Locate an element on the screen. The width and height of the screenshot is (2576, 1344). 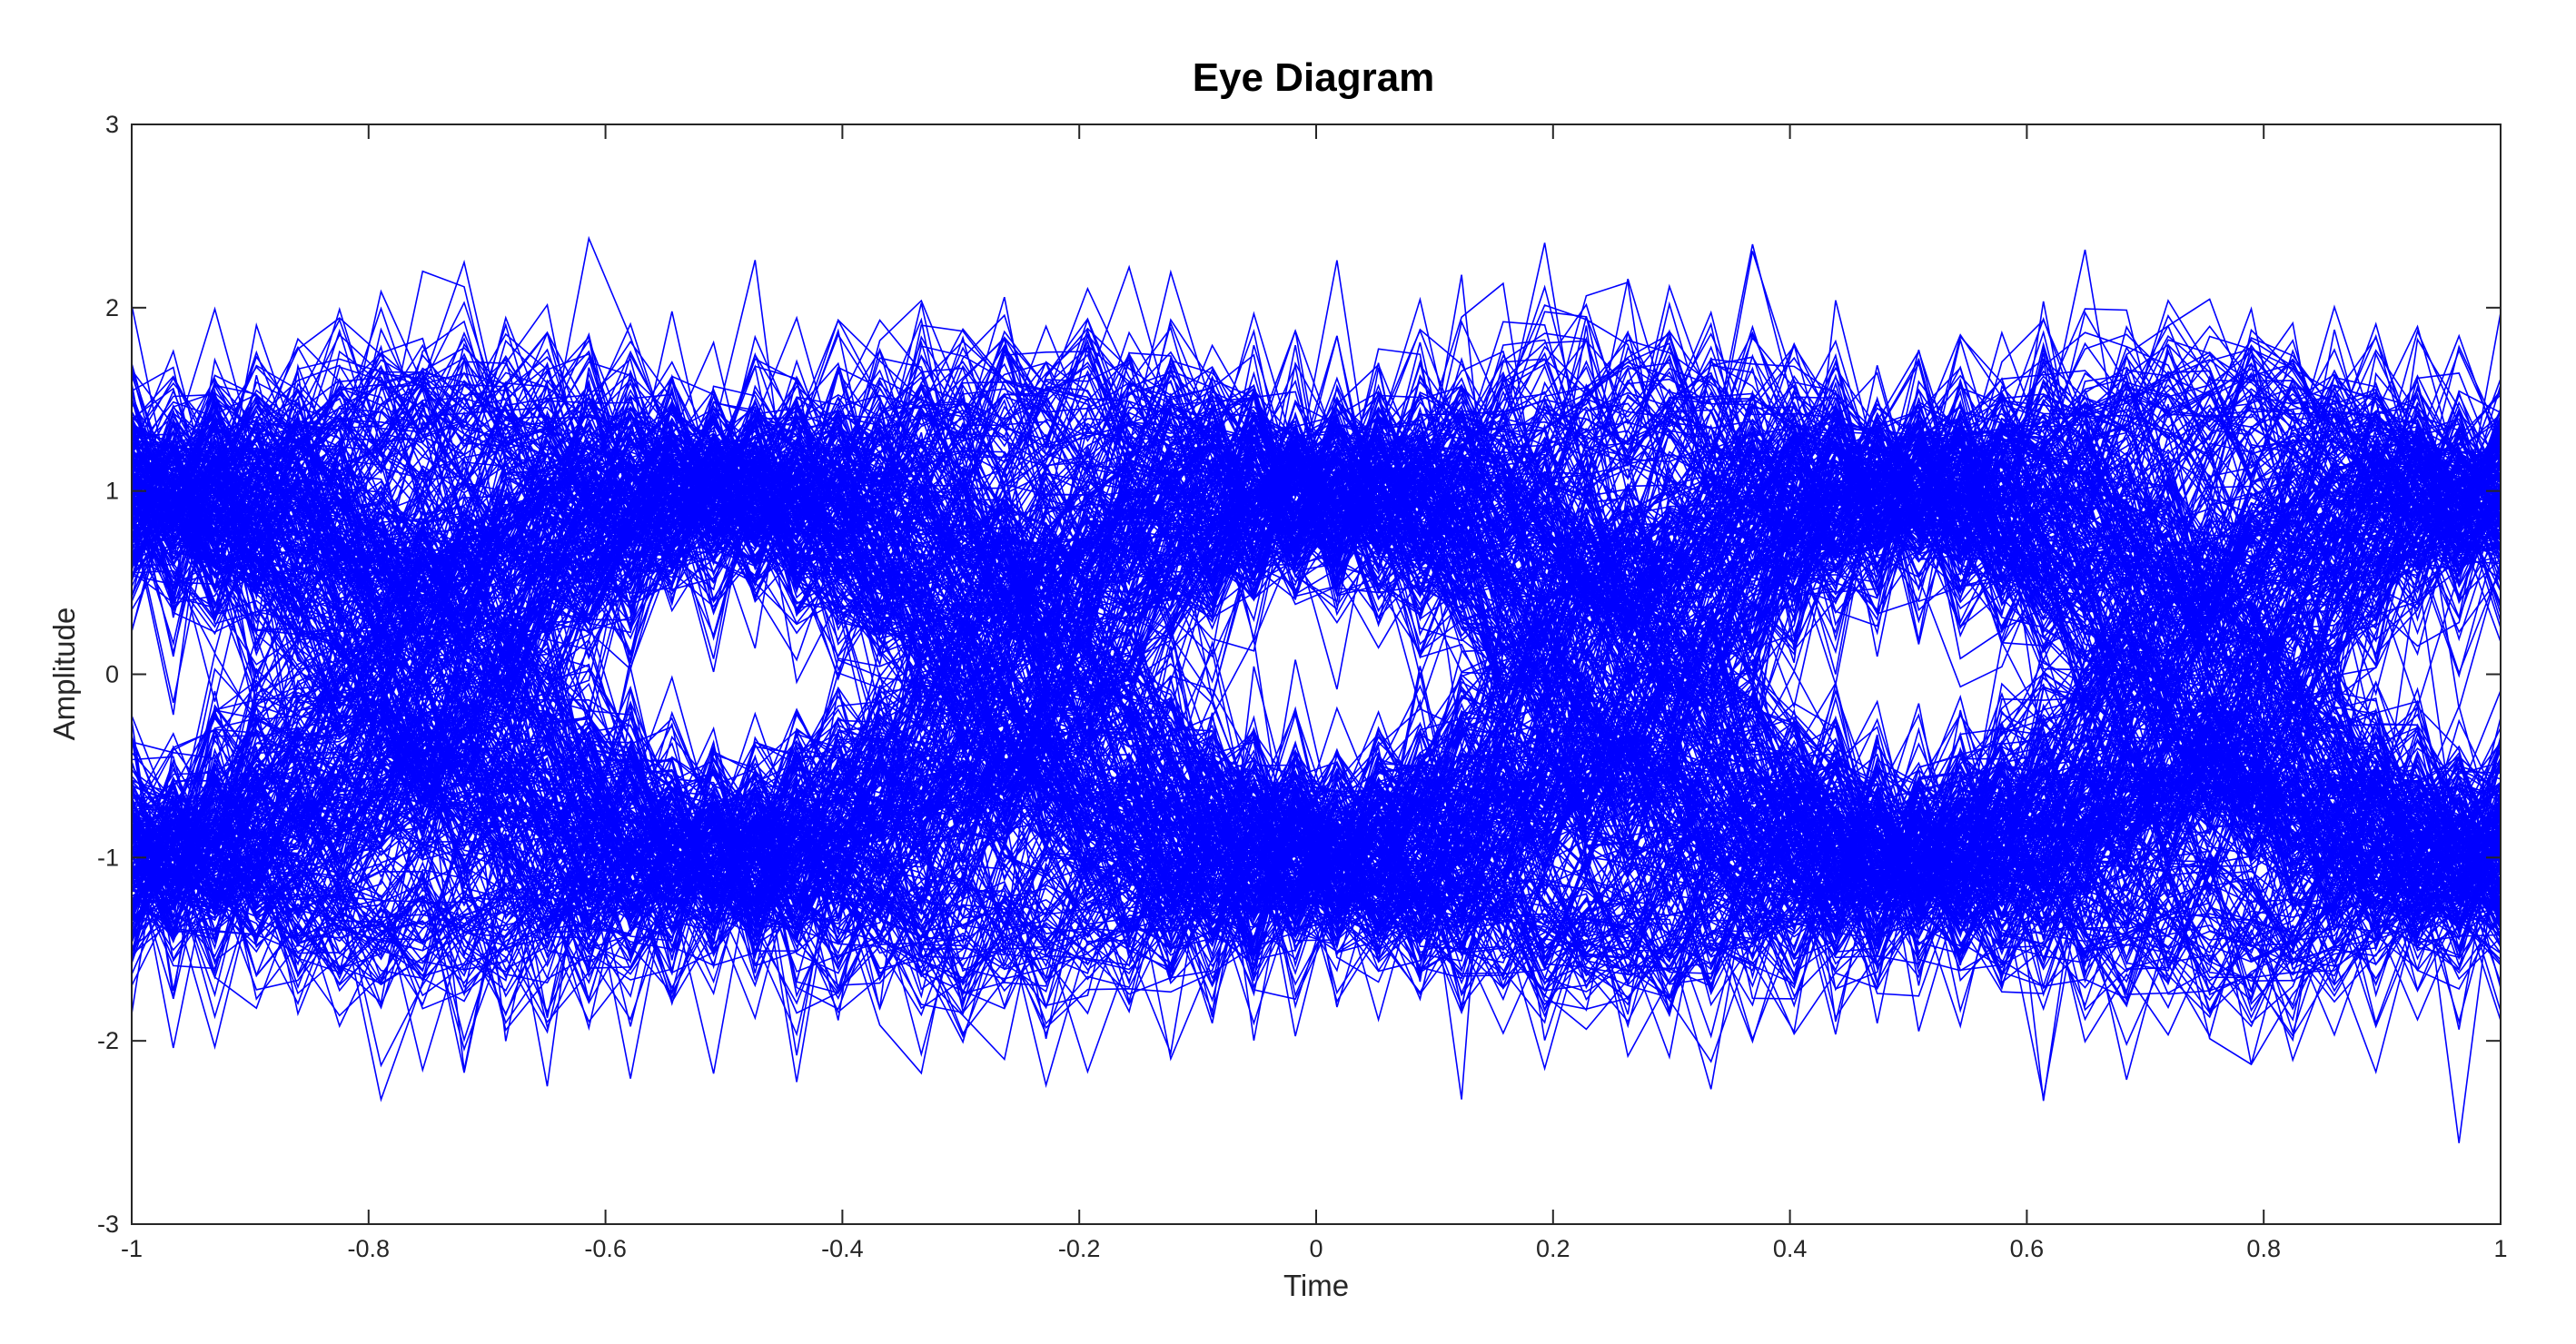
x-tick-label: -0.6 is located at coordinates (605, 1249).